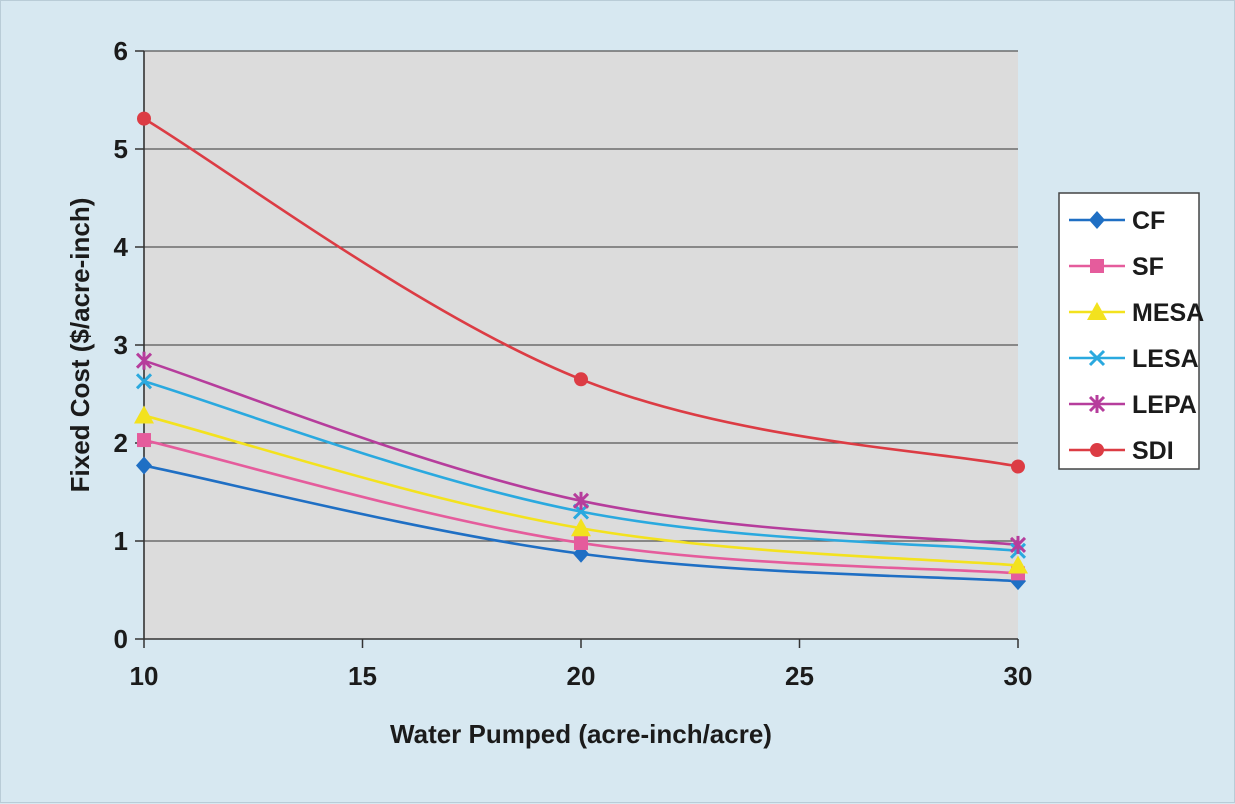 Image resolution: width=1235 pixels, height=804 pixels. What do you see at coordinates (121, 345) in the screenshot?
I see `y-tick-label: 3` at bounding box center [121, 345].